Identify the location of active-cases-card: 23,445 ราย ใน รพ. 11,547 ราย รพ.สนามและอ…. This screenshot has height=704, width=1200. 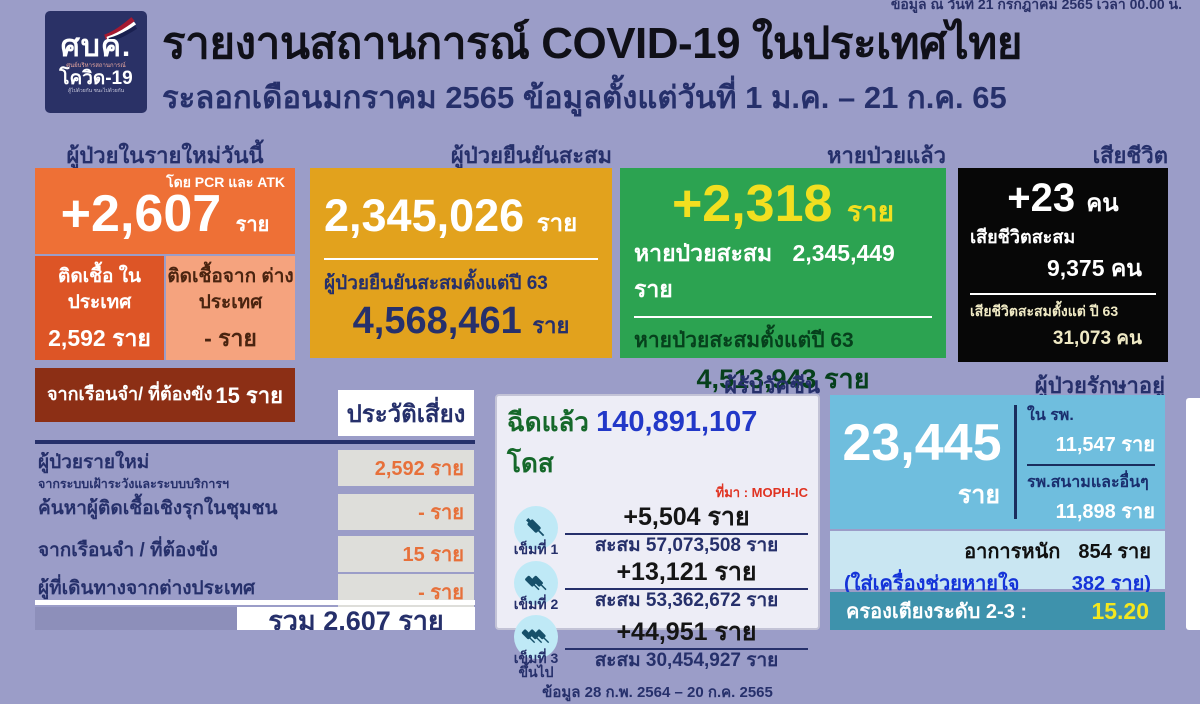
(997, 462).